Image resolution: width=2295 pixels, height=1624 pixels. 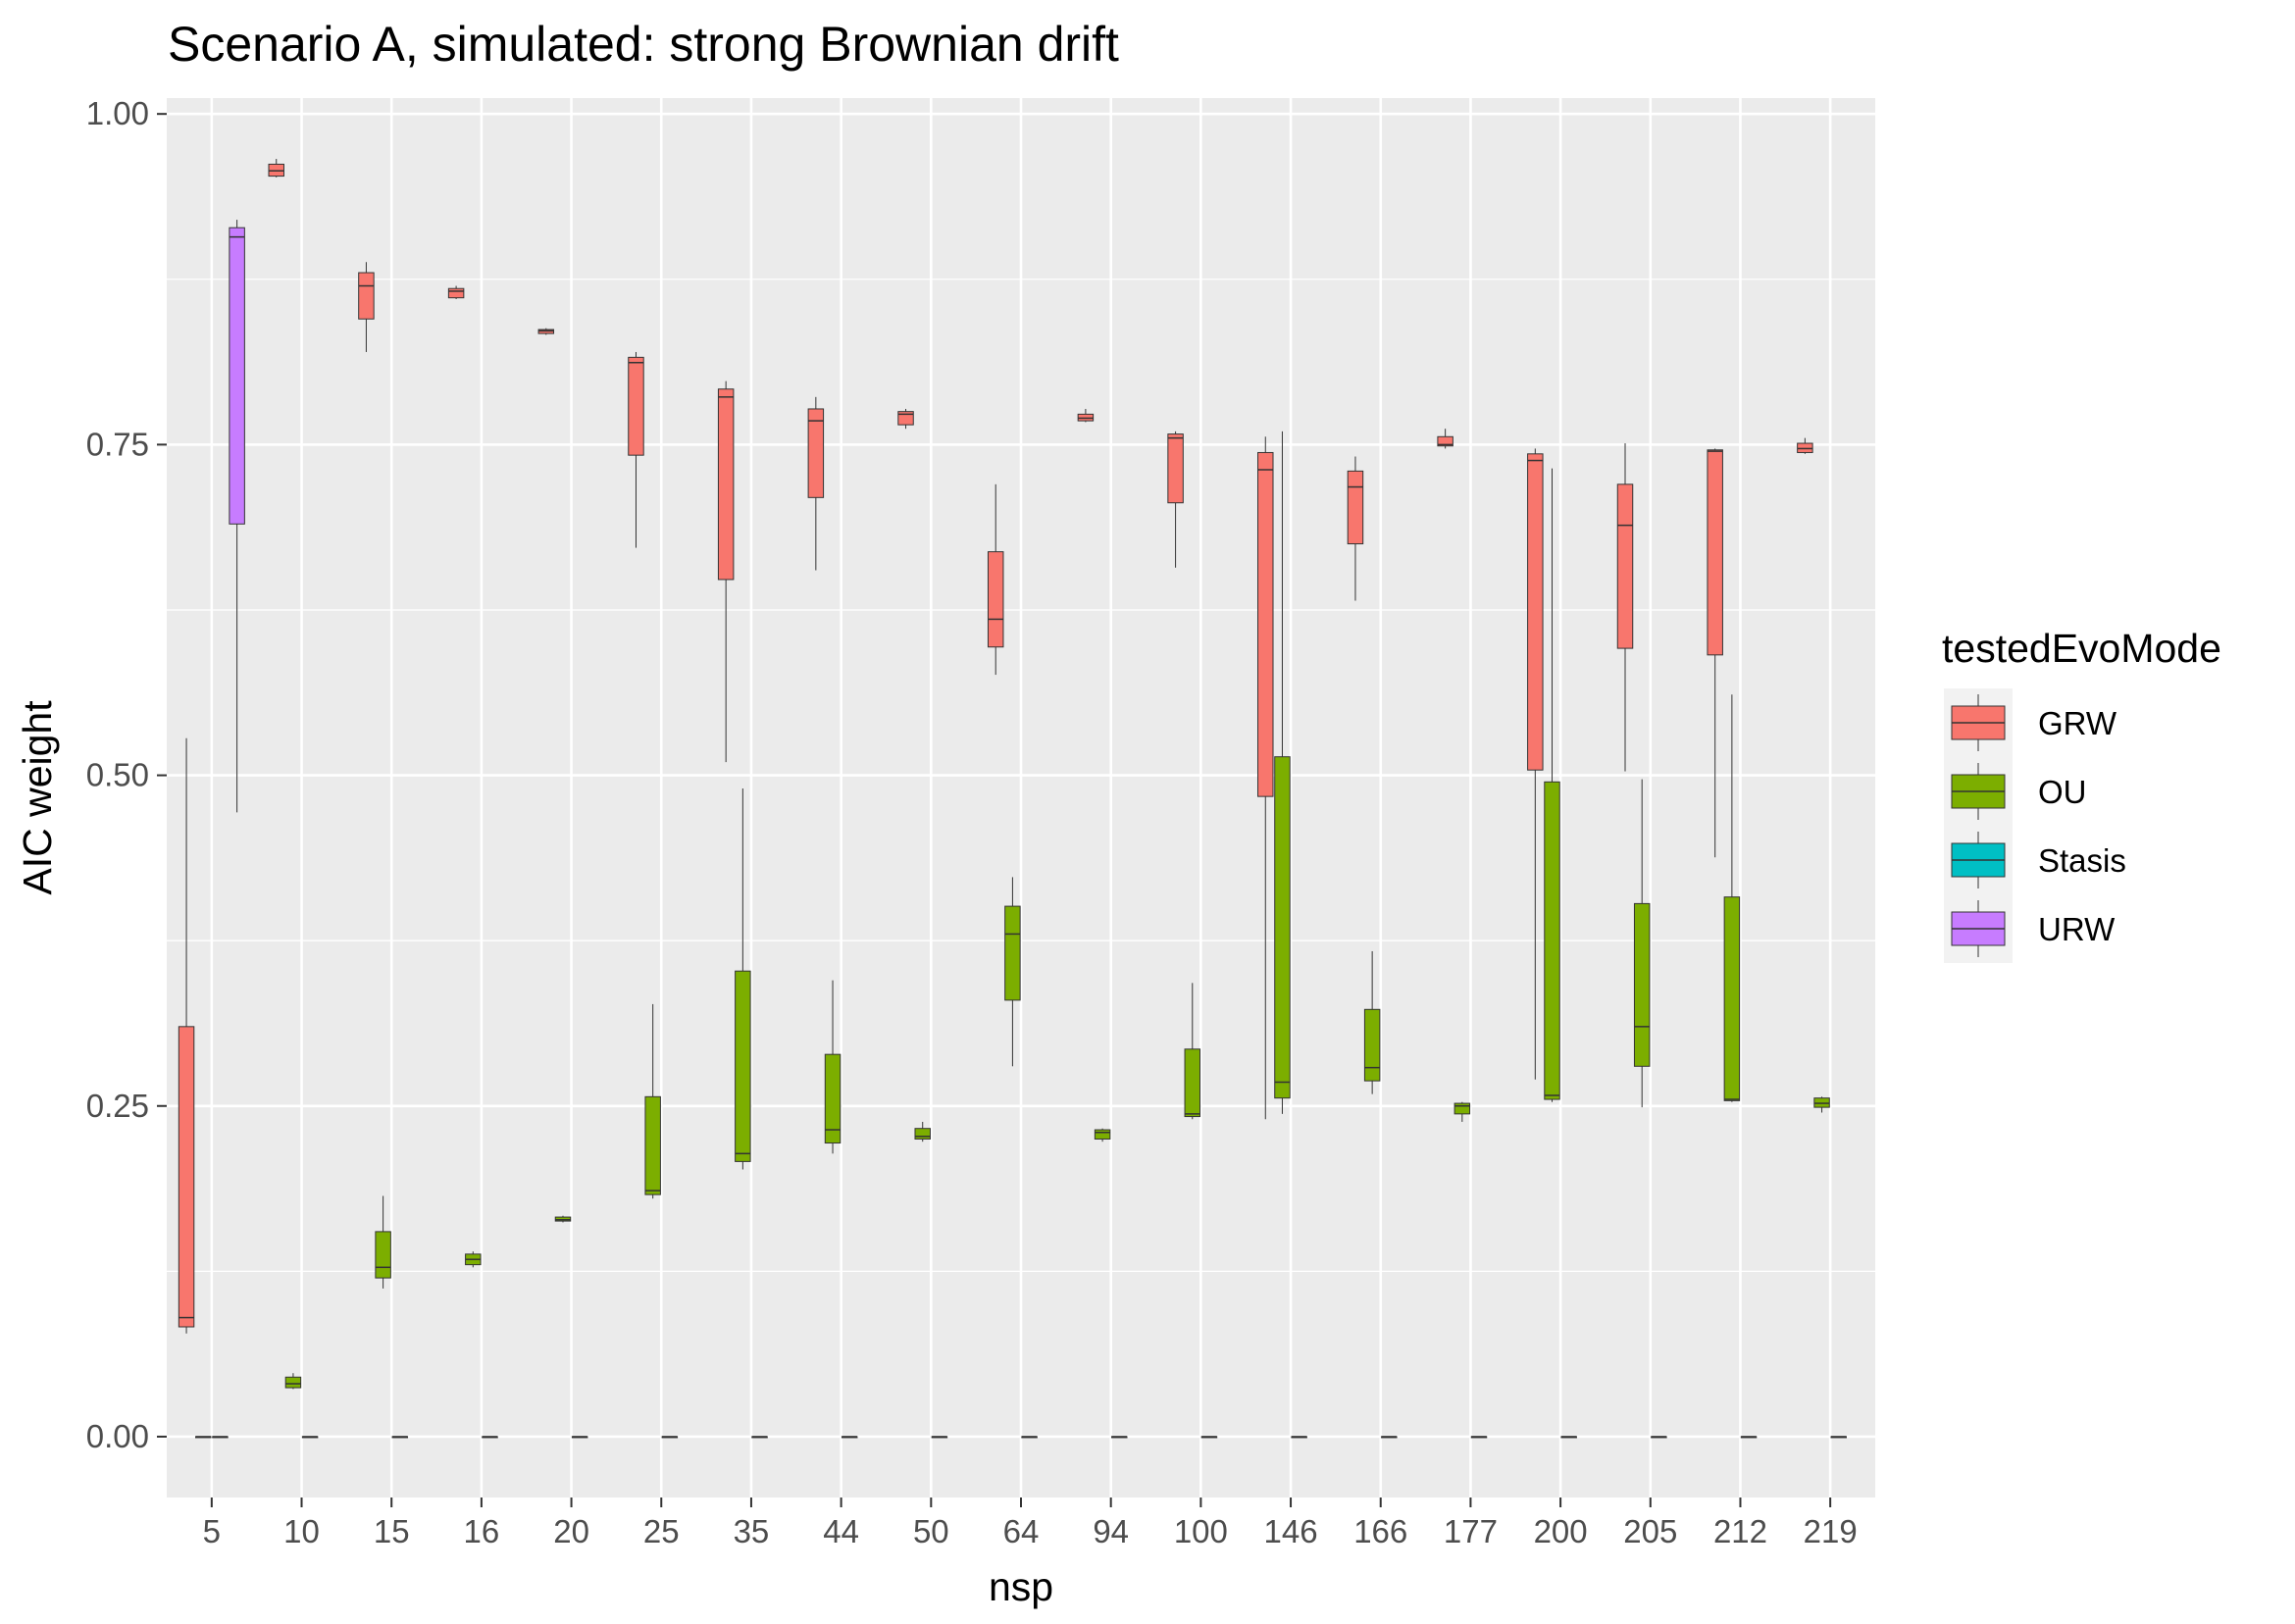 What do you see at coordinates (212, 1531) in the screenshot?
I see `x-tick-label: 5` at bounding box center [212, 1531].